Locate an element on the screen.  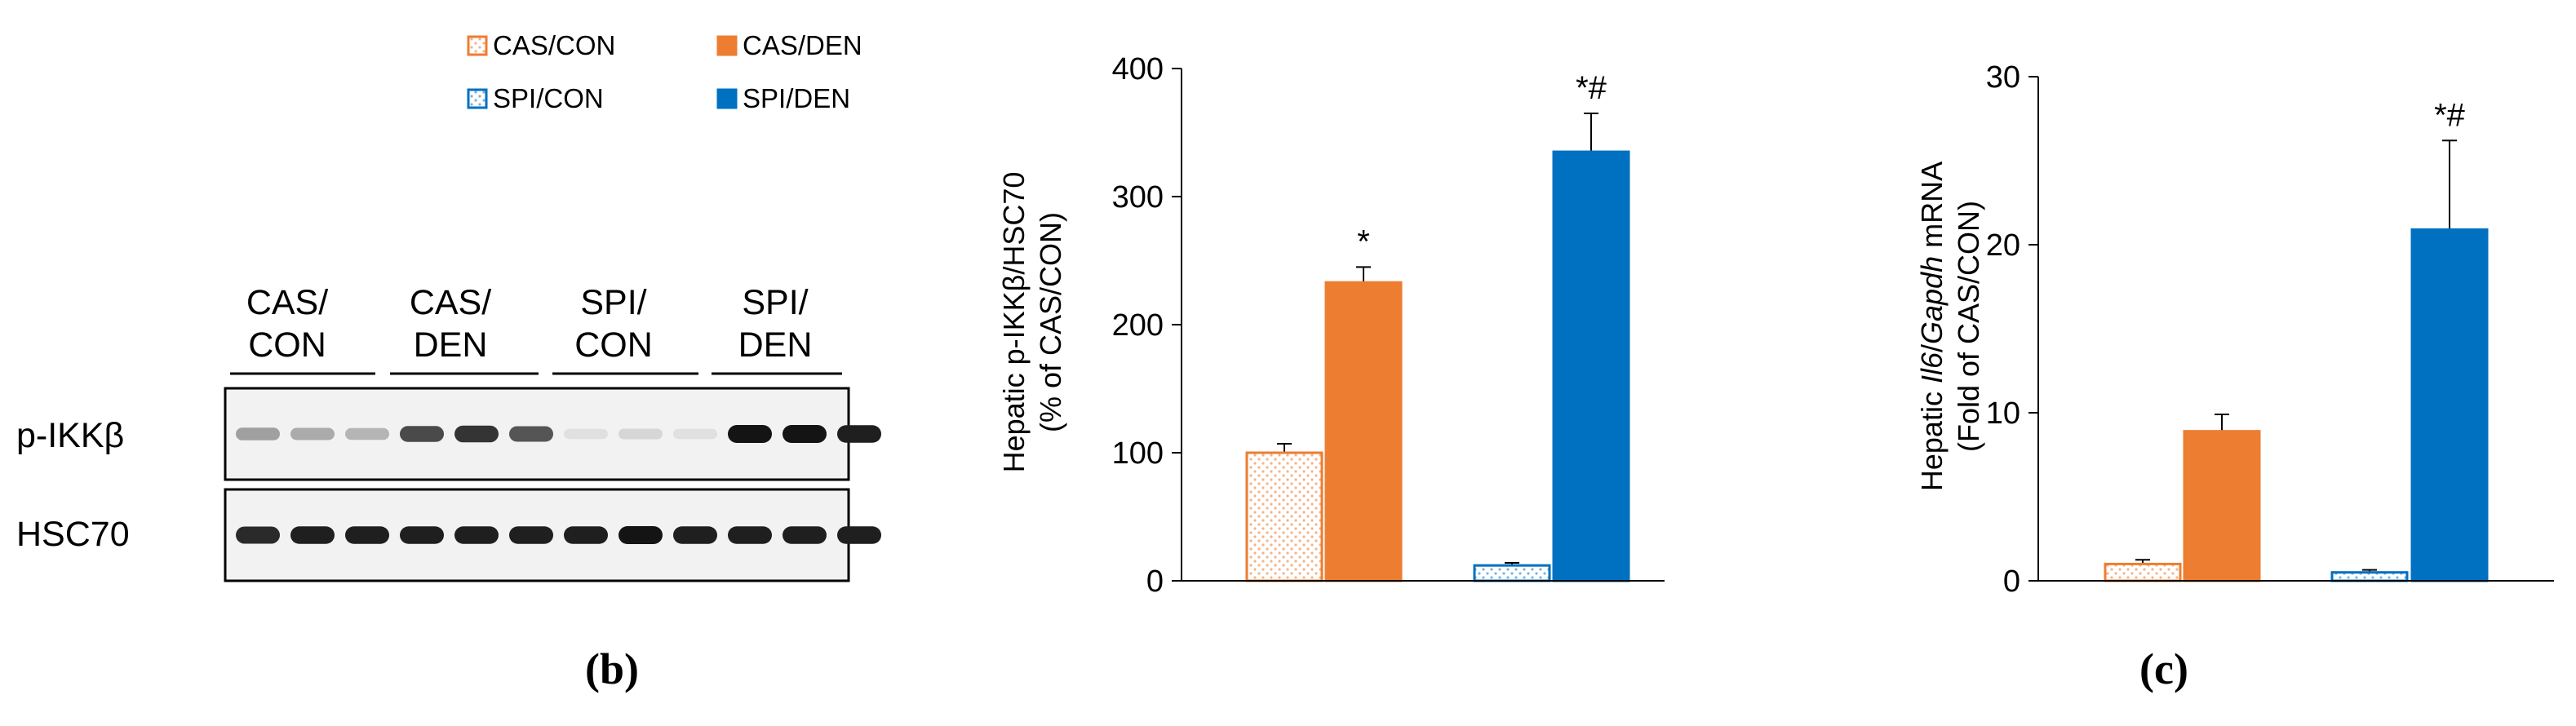
legend-entry-cas-con: CAS/CON is located at coordinates (541, 45).